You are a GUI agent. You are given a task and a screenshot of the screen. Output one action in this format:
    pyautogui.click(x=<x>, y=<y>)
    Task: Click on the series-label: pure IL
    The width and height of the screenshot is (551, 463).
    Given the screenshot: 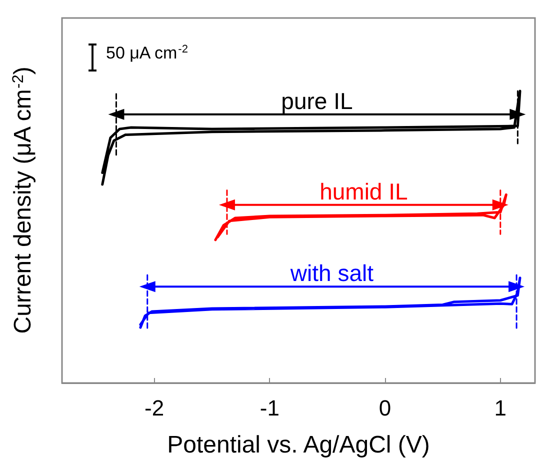 What is the action you would take?
    pyautogui.click(x=317, y=101)
    